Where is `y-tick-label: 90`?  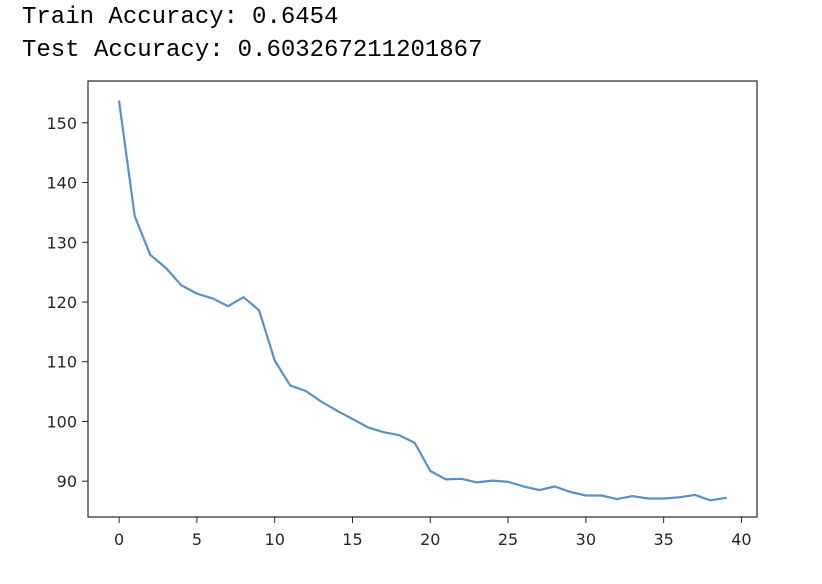 y-tick-label: 90 is located at coordinates (67, 481).